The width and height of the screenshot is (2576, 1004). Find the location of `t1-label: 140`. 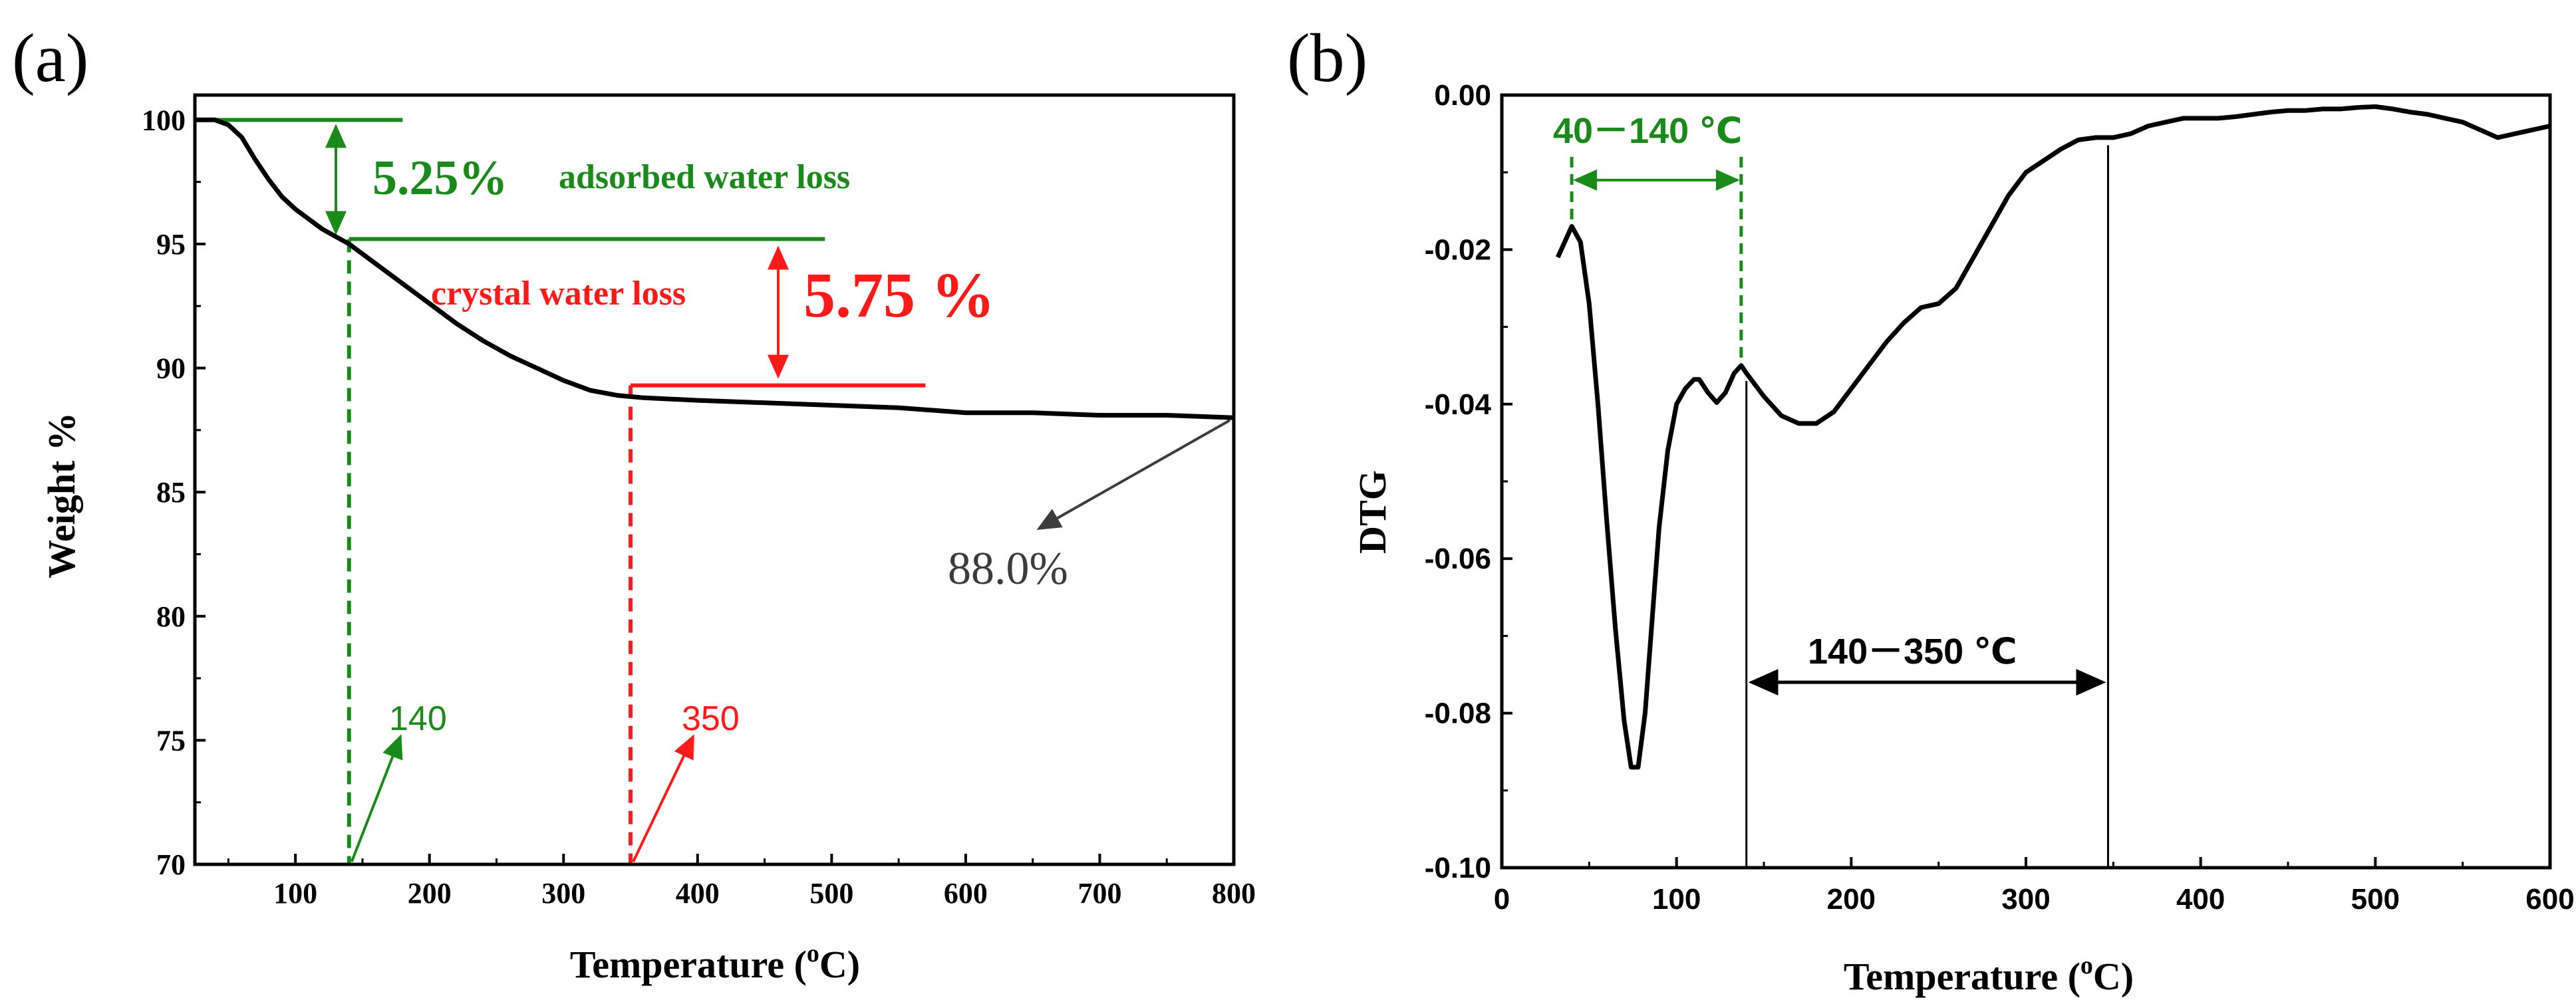

t1-label: 140 is located at coordinates (418, 719).